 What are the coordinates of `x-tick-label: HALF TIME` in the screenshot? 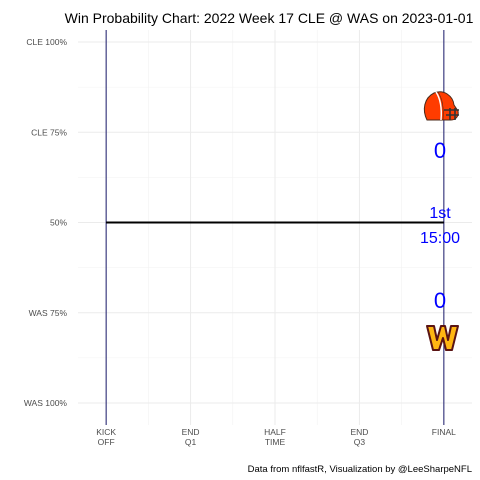 It's located at (275, 437).